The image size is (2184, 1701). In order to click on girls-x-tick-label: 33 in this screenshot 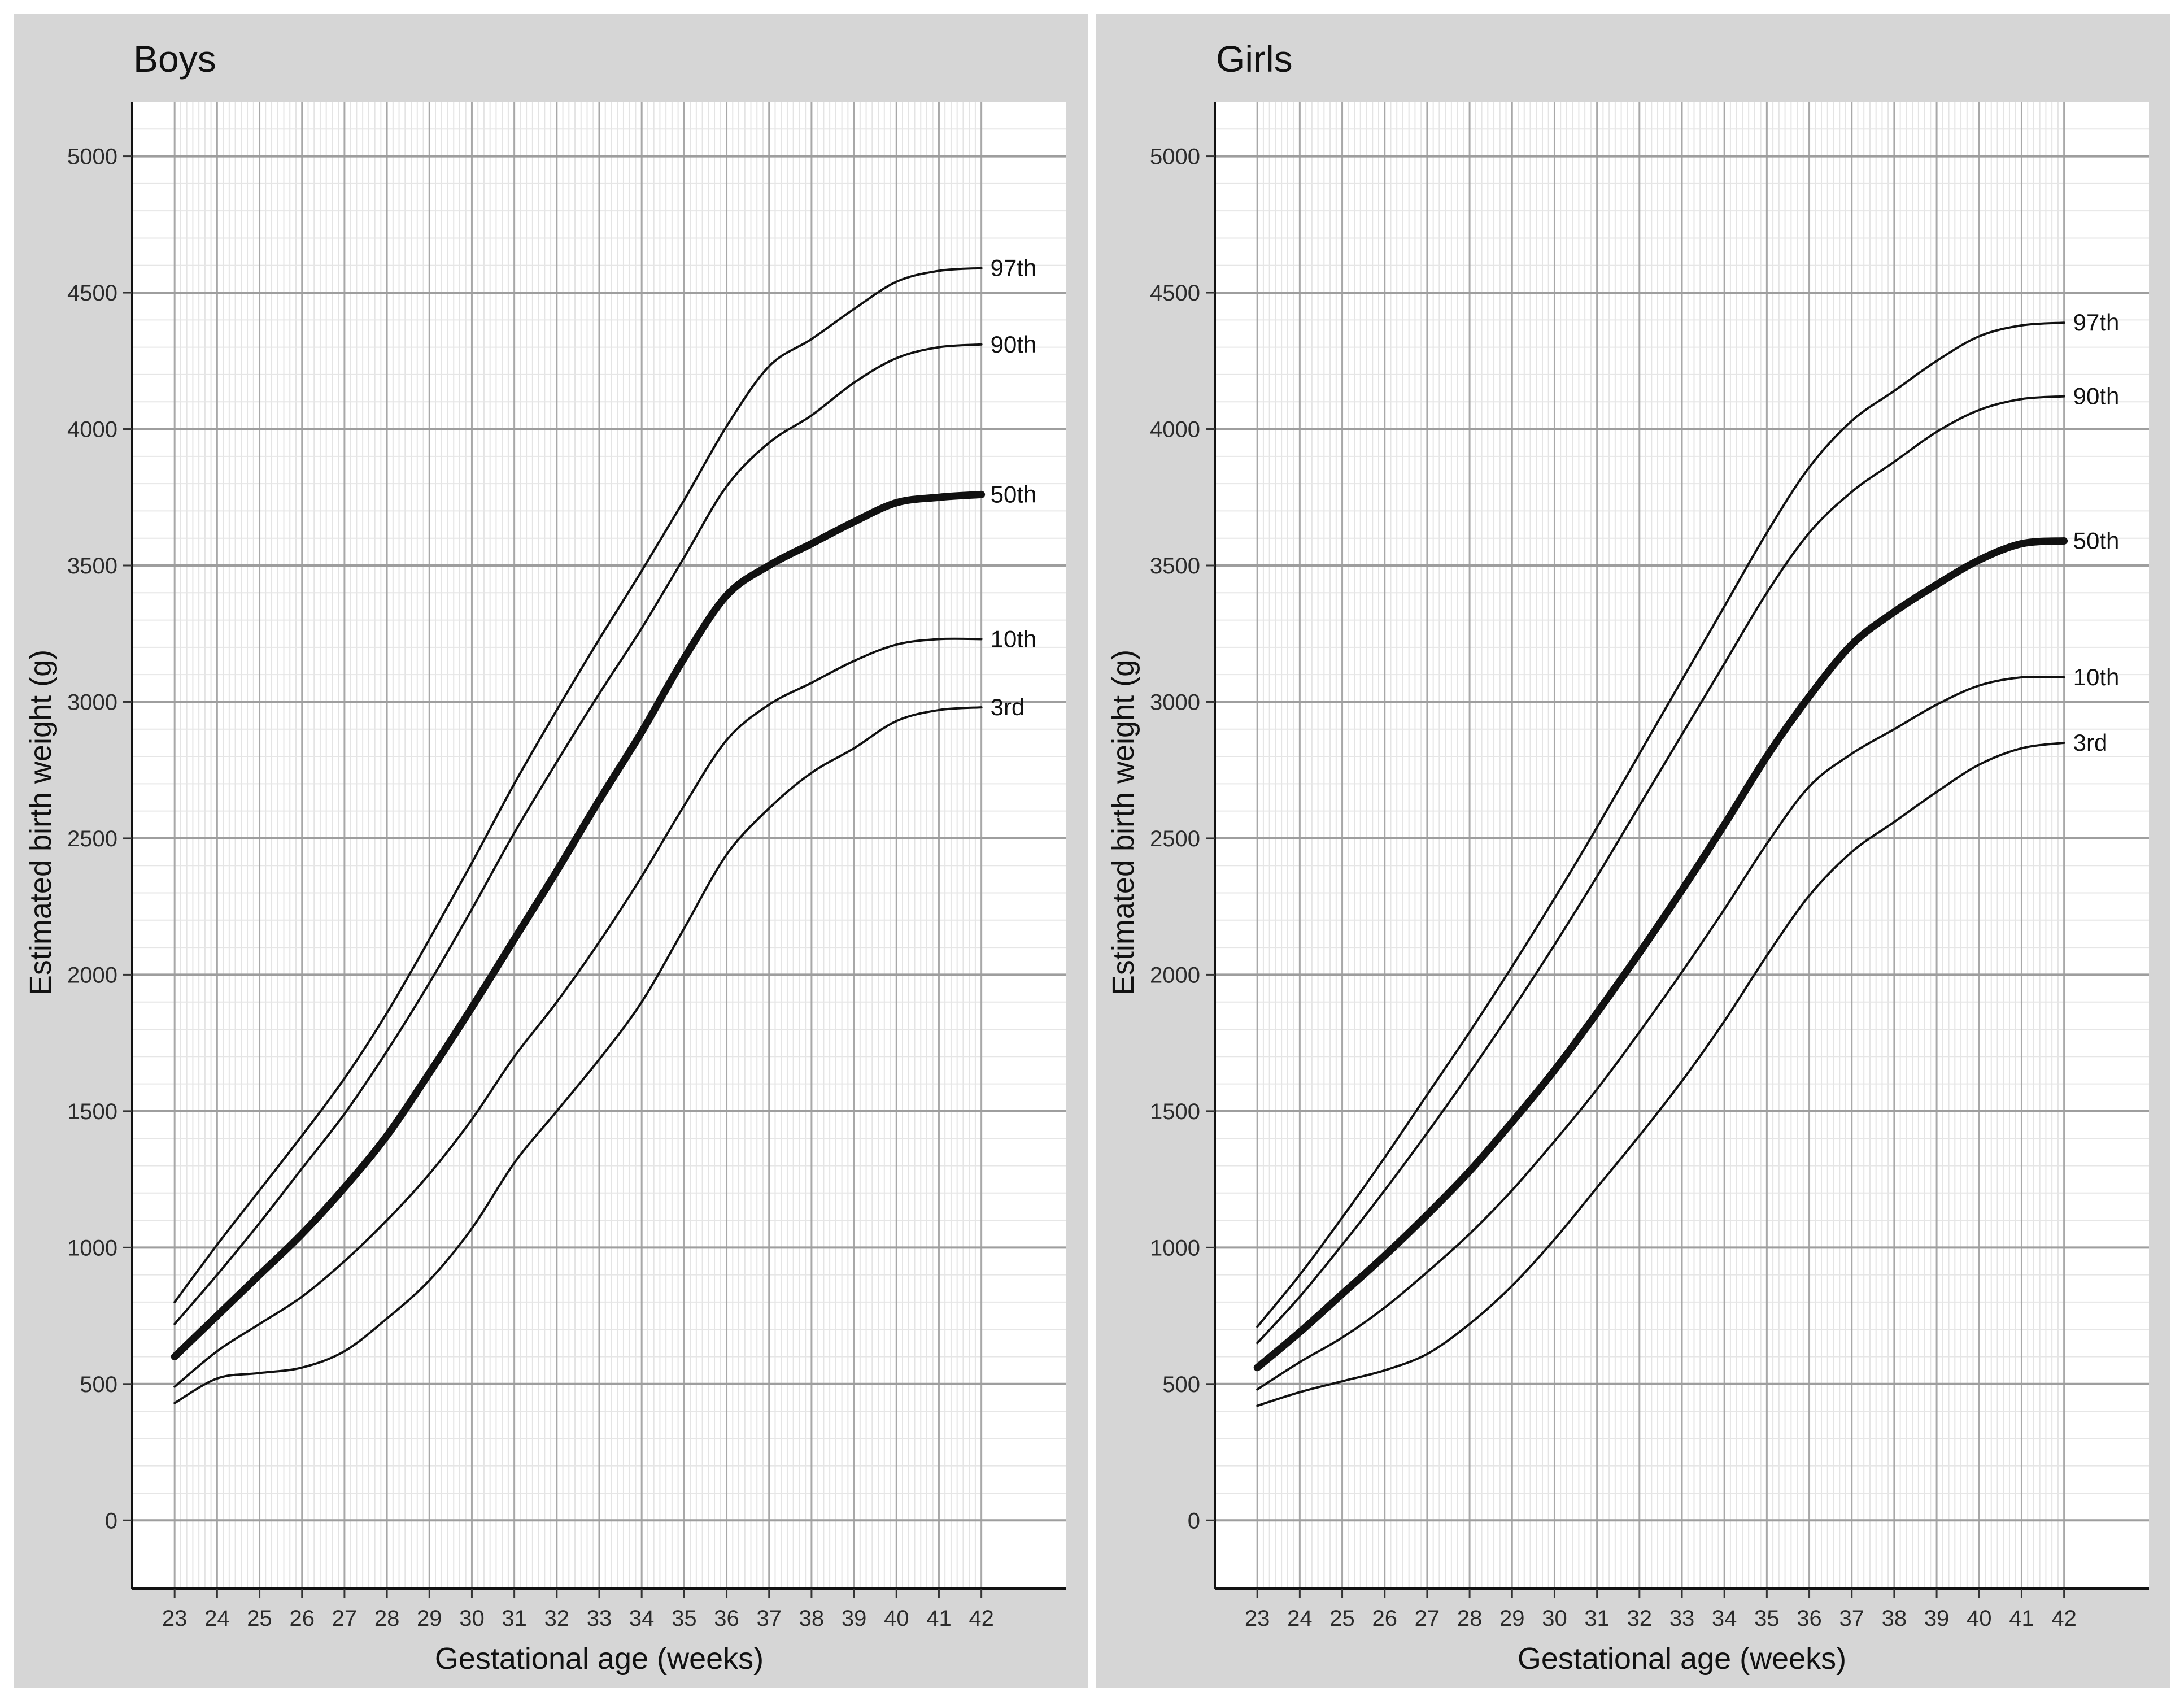, I will do `click(1682, 1618)`.